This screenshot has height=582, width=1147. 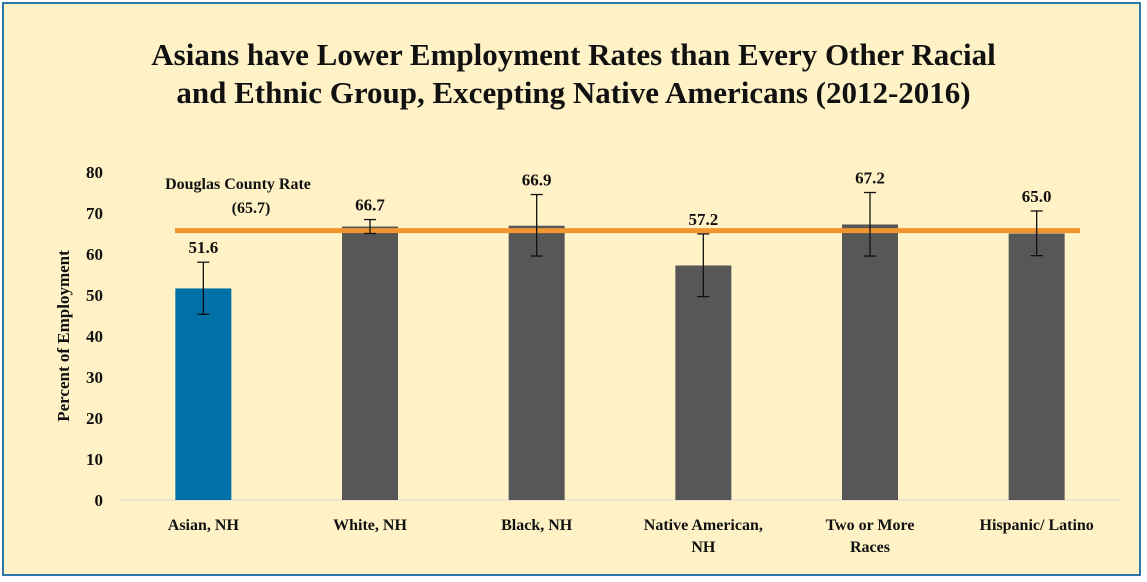 I want to click on x-tick-label: Two or More, so click(x=870, y=525).